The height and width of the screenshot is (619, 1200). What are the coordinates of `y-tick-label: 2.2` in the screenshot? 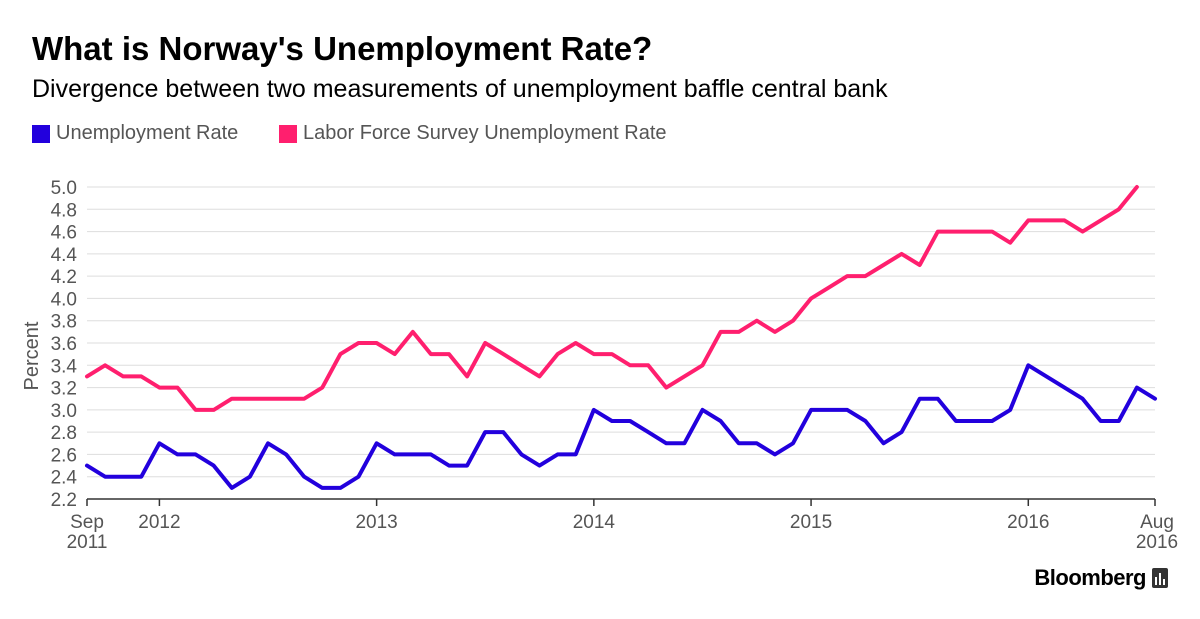 It's located at (64, 500).